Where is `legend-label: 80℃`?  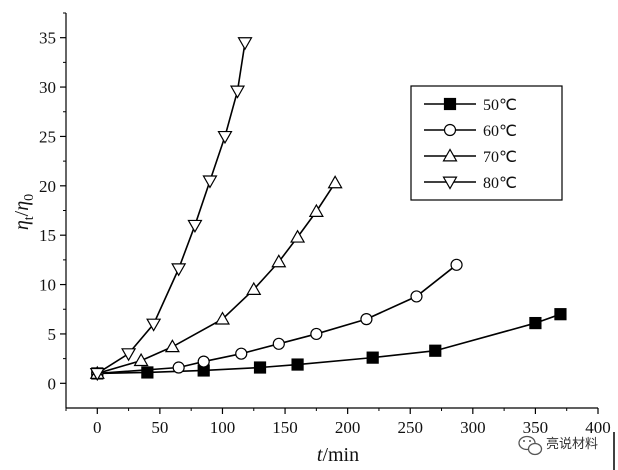
legend-label: 80℃ is located at coordinates (500, 183).